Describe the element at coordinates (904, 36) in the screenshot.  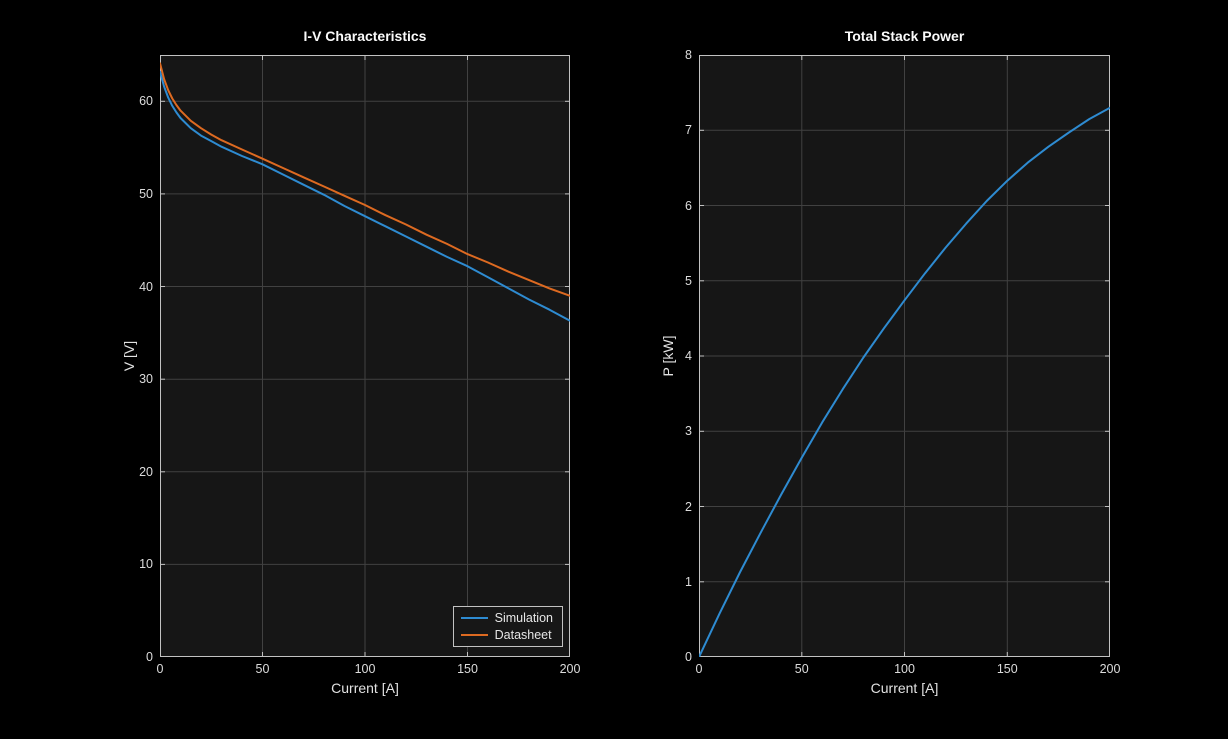
I see `plot-title: Total Stack Power` at that location.